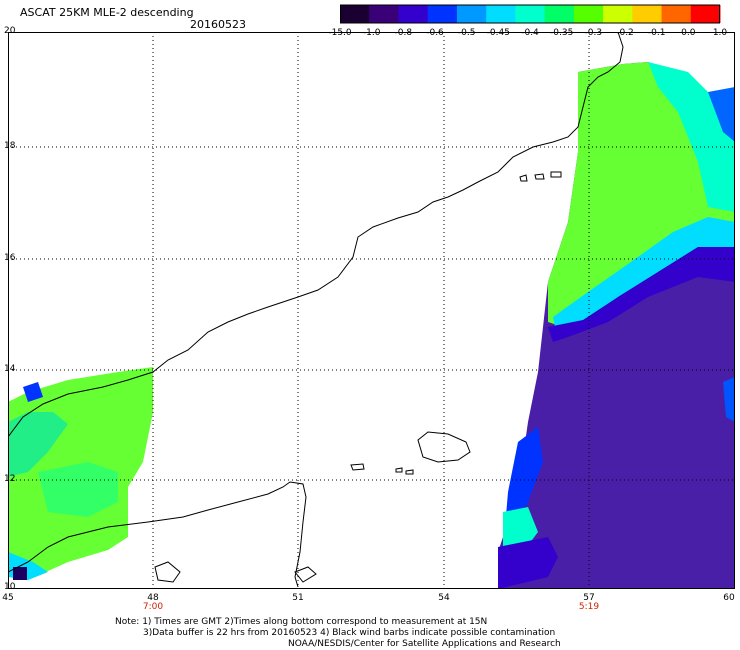  Describe the element at coordinates (218, 24) in the screenshot. I see `map-date: 20160523` at that location.